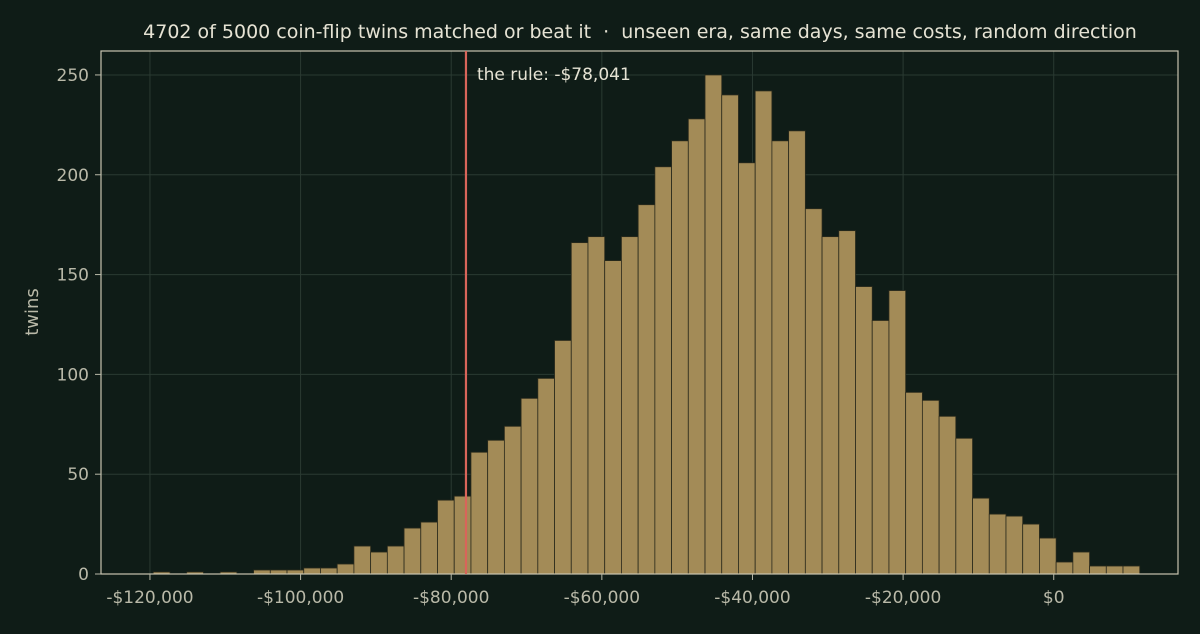  I want to click on rule-marker-label: the rule: -$78,041, so click(554, 75).